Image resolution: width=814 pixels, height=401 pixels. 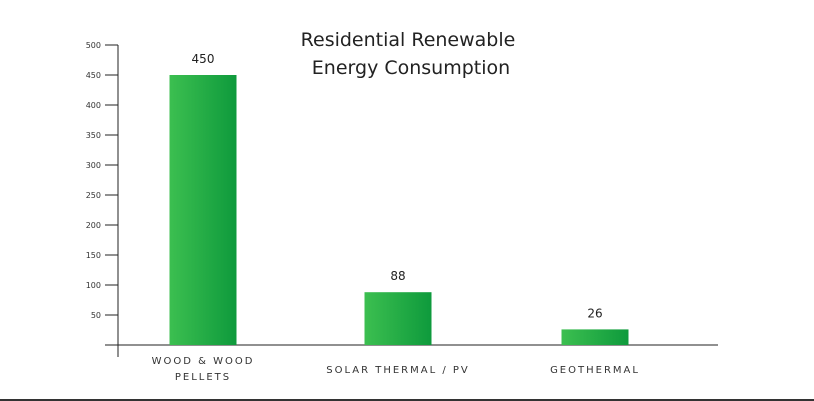 What do you see at coordinates (203, 377) in the screenshot?
I see `category-label: PELLETS` at bounding box center [203, 377].